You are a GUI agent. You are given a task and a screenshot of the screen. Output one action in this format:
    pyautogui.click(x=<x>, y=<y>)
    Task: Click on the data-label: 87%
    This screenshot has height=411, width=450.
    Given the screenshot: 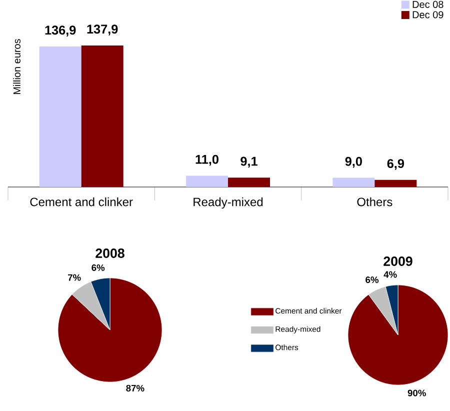 What is the action you would take?
    pyautogui.click(x=135, y=388)
    